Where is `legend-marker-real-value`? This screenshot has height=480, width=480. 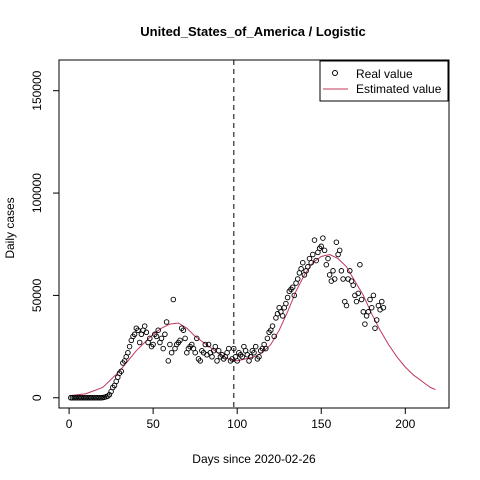 legend-marker-real-value is located at coordinates (335, 73).